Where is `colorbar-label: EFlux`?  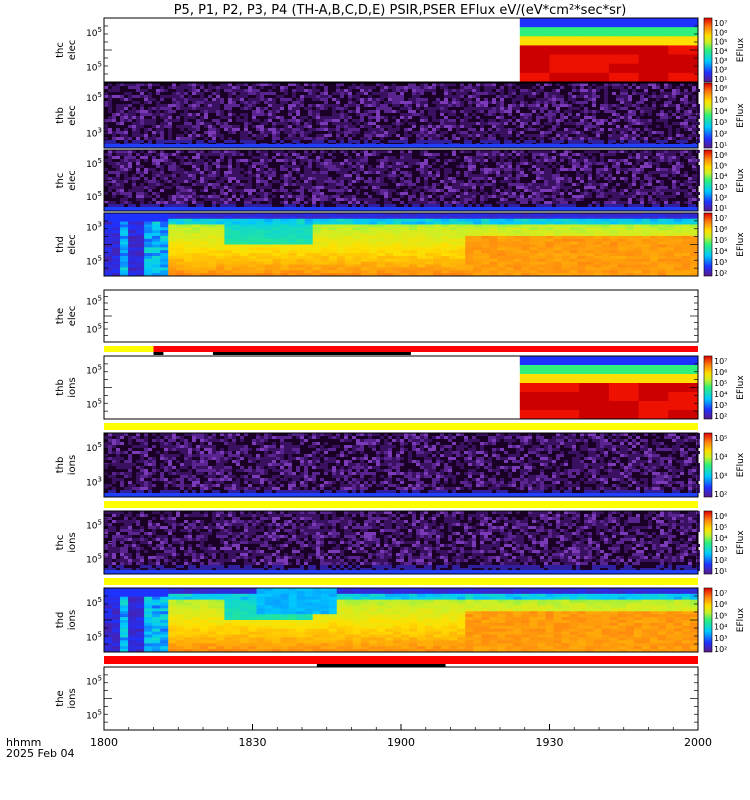
colorbar-label: EFlux is located at coordinates (741, 49).